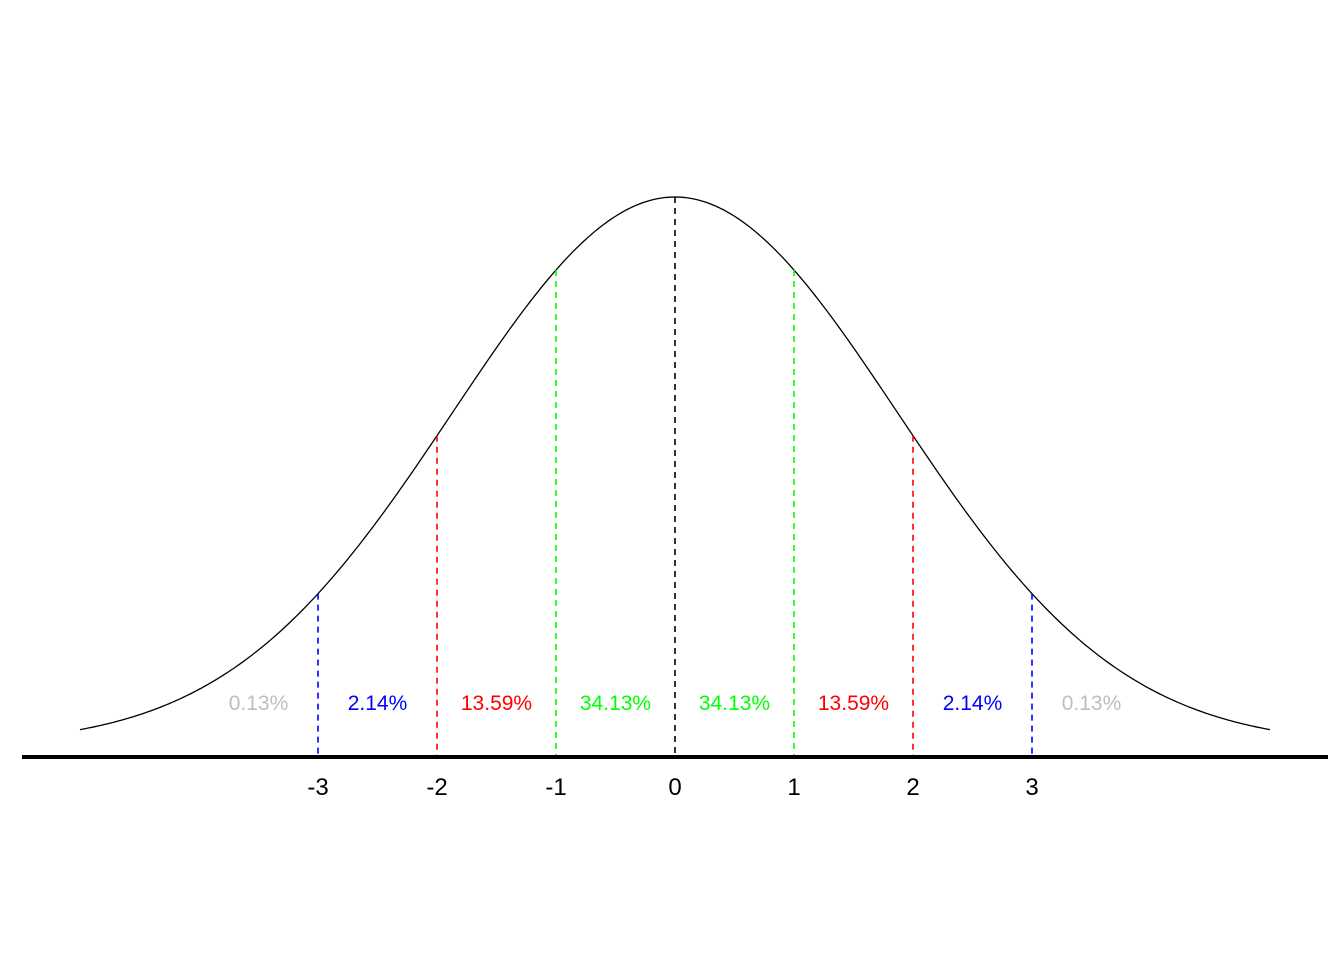 This screenshot has height=960, width=1344. I want to click on x-tick-label: 3, so click(1031, 787).